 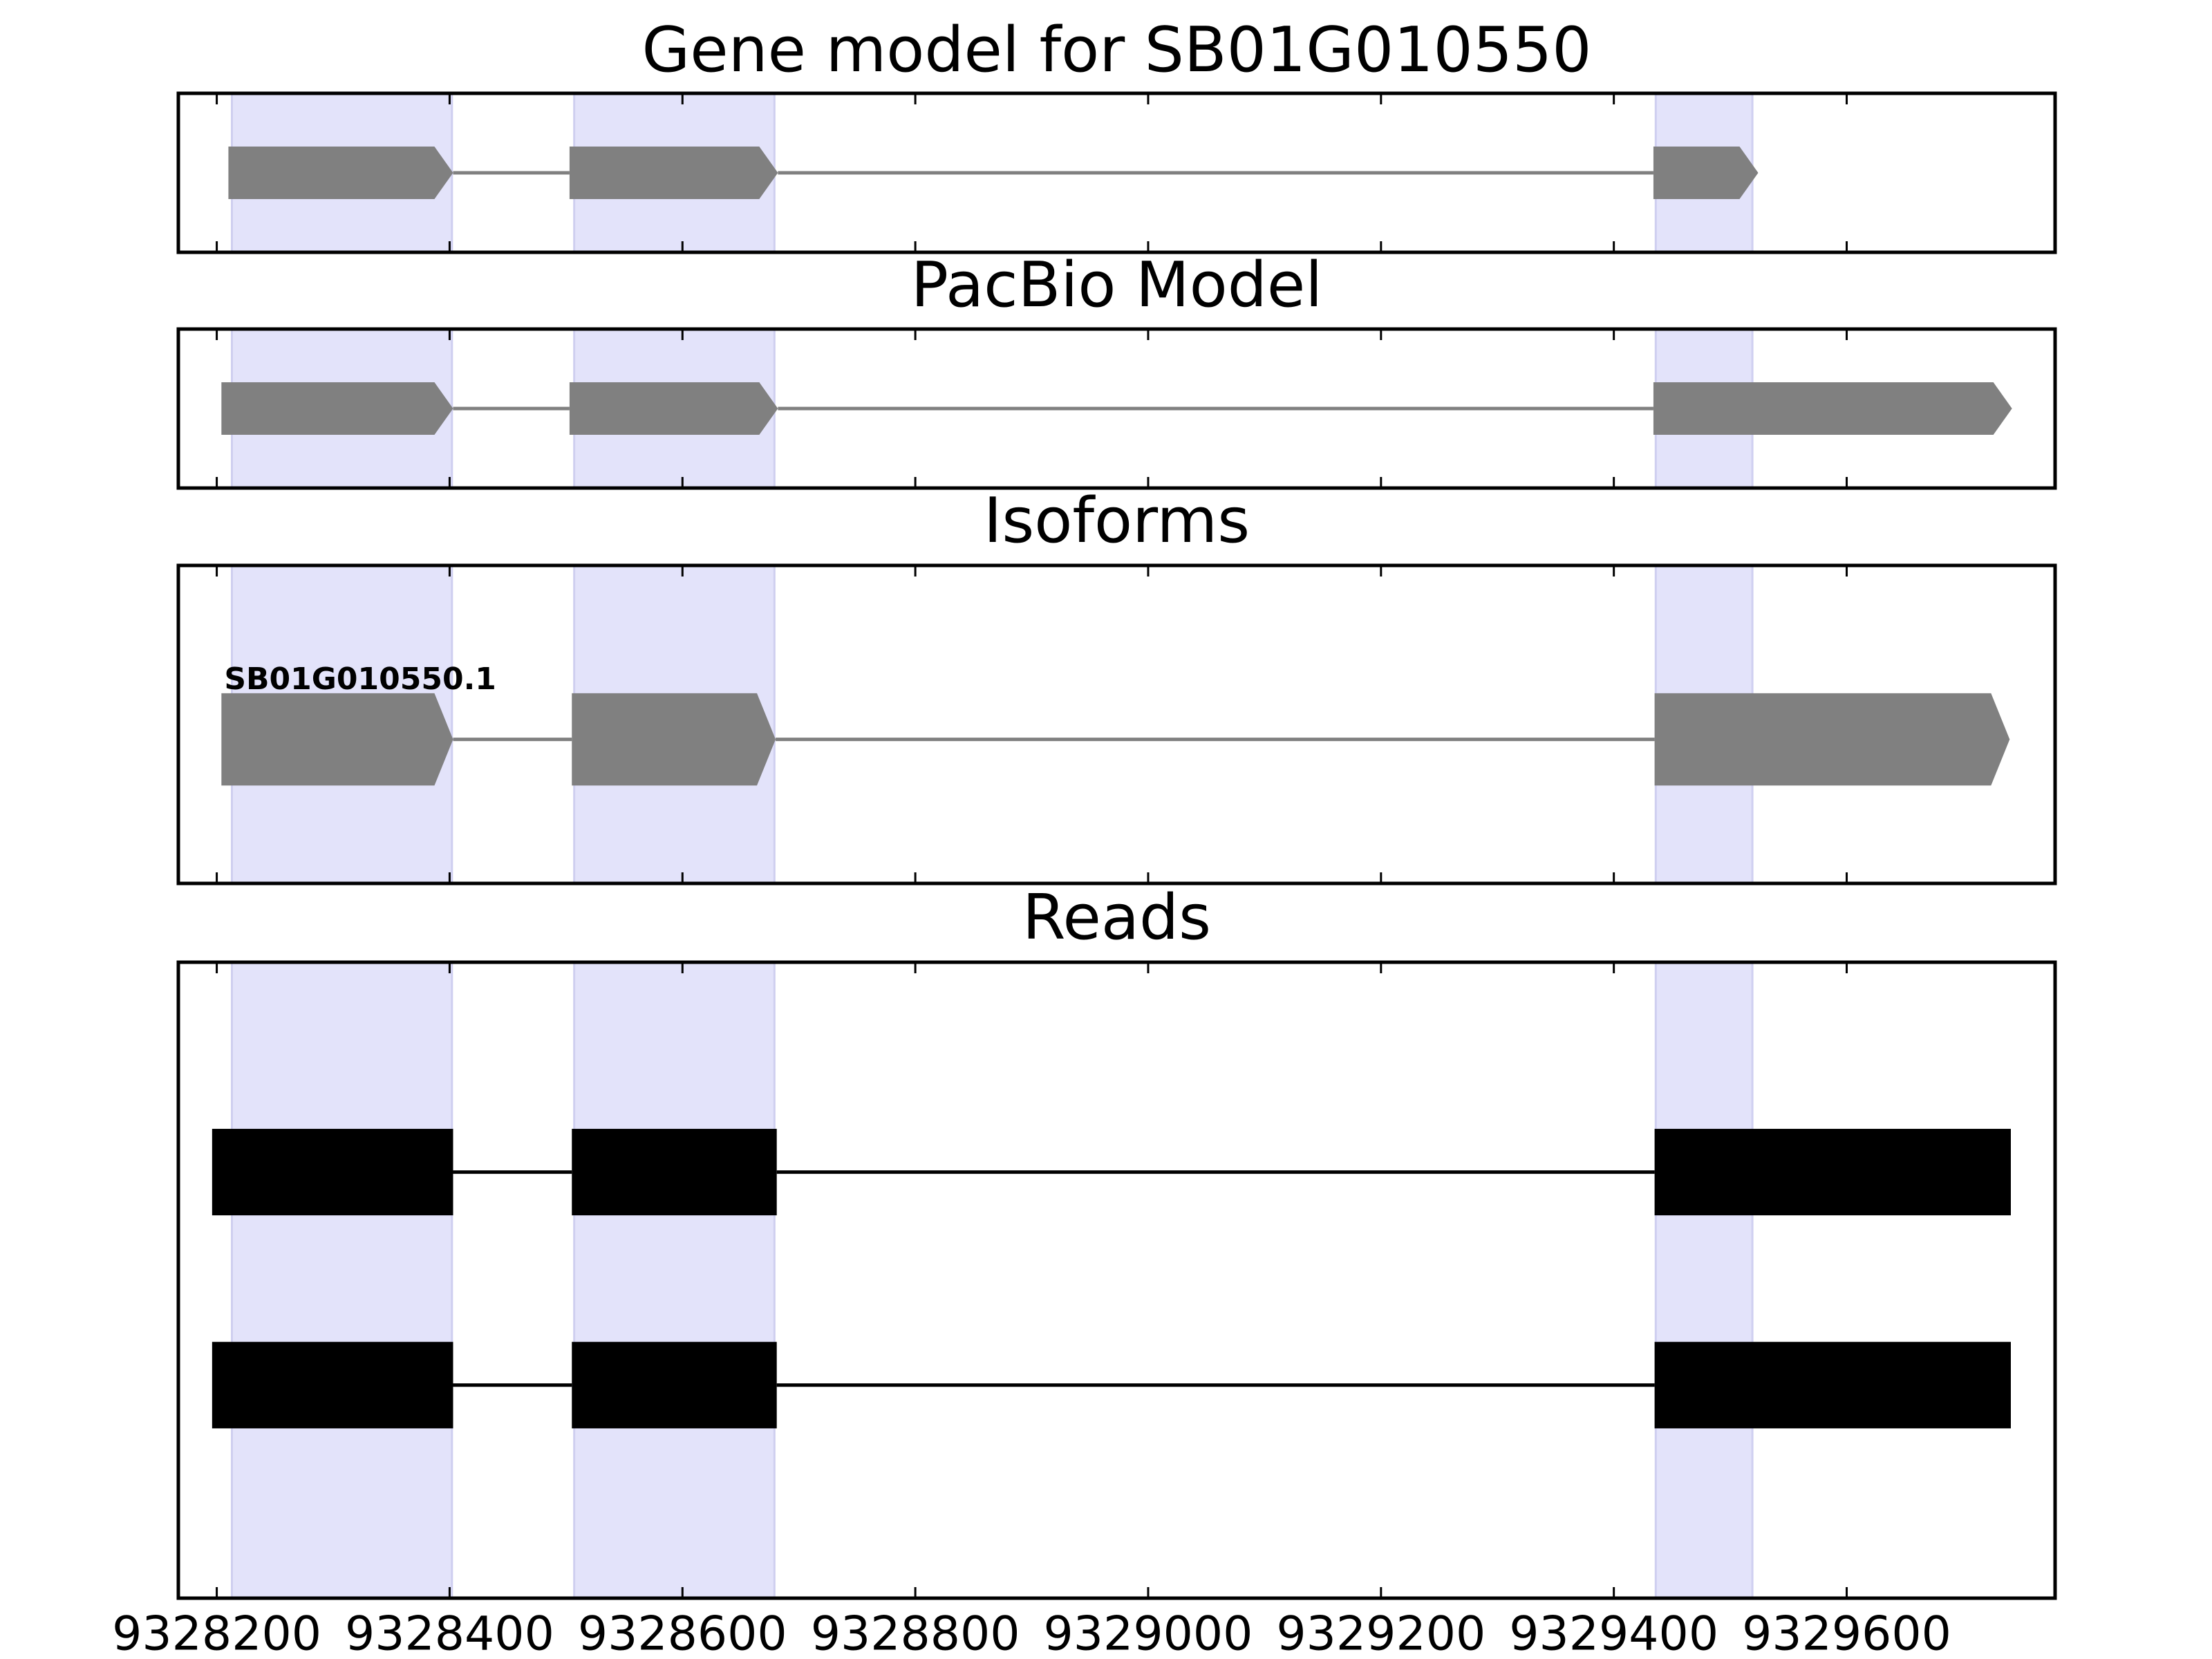 I want to click on panel-title: Gene model for SB01G010550, so click(x=1116, y=50).